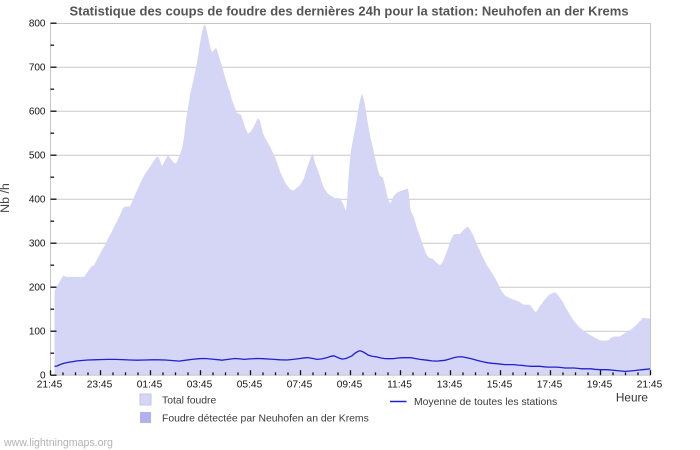 Image resolution: width=700 pixels, height=450 pixels. Describe the element at coordinates (300, 384) in the screenshot. I see `svg-text: 07:45` at that location.